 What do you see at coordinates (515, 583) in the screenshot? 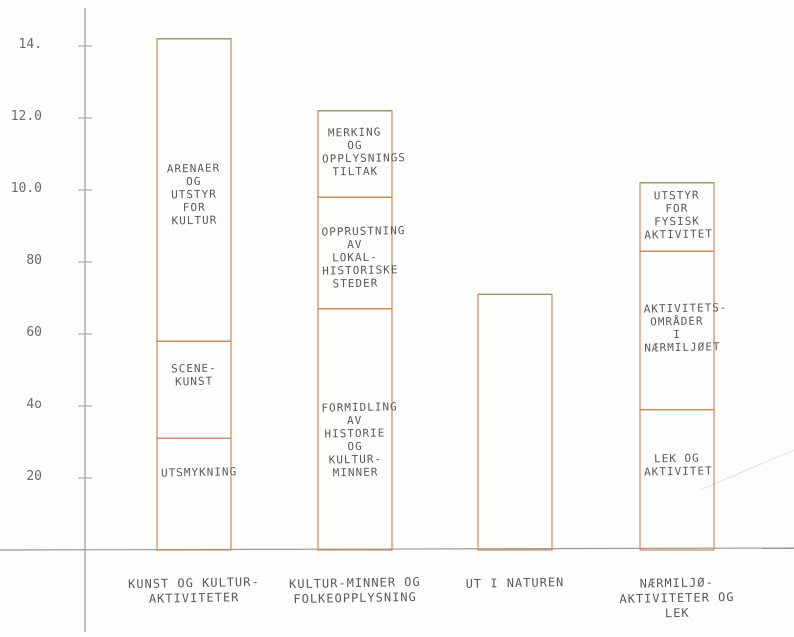
I see `x-tick-label: UT I NATUREN` at bounding box center [515, 583].